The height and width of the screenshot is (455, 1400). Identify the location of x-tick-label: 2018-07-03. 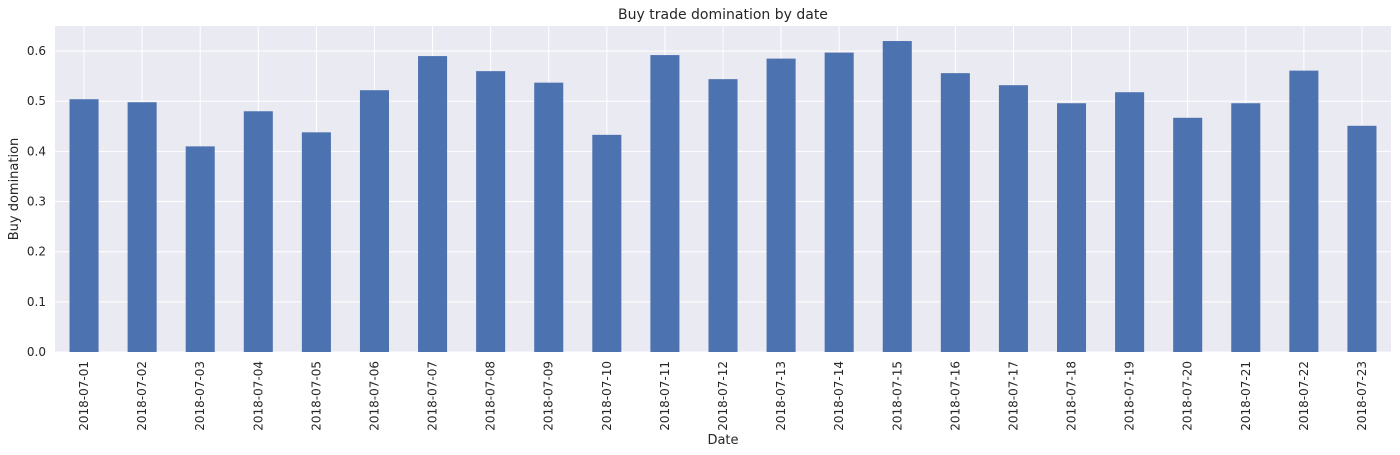
(200, 396).